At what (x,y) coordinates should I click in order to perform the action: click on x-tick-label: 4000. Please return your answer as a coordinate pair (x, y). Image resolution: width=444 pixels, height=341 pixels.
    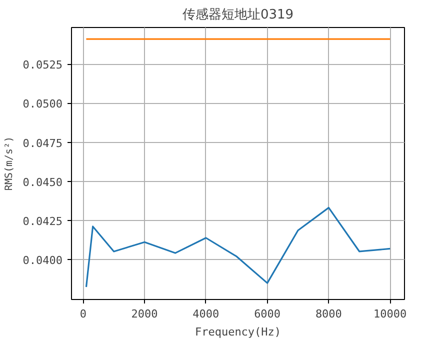
    Looking at the image, I should click on (206, 314).